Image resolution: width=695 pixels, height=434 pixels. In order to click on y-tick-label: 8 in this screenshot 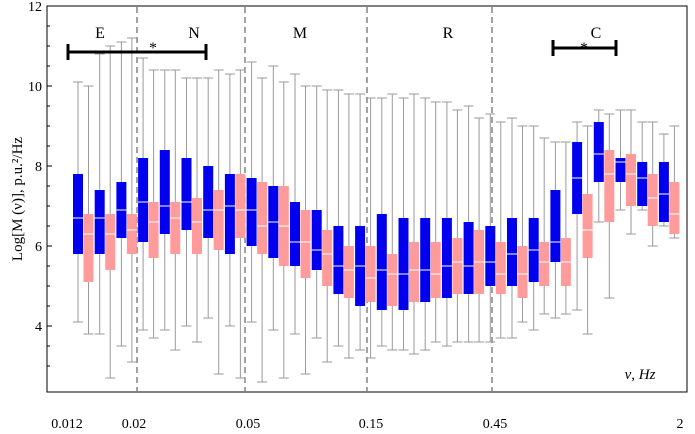, I will do `click(38, 167)`.